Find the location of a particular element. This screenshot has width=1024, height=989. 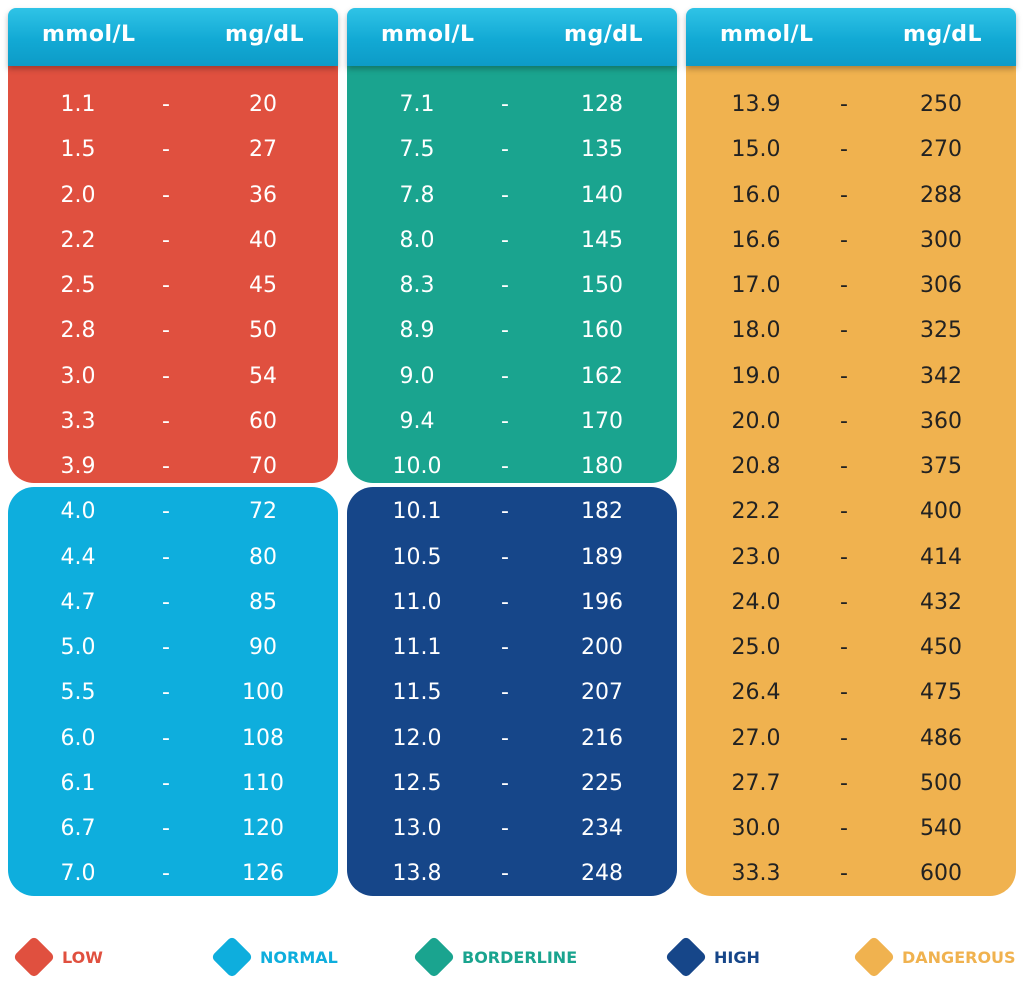

table-row: 3.3 - 60 is located at coordinates (173, 421).